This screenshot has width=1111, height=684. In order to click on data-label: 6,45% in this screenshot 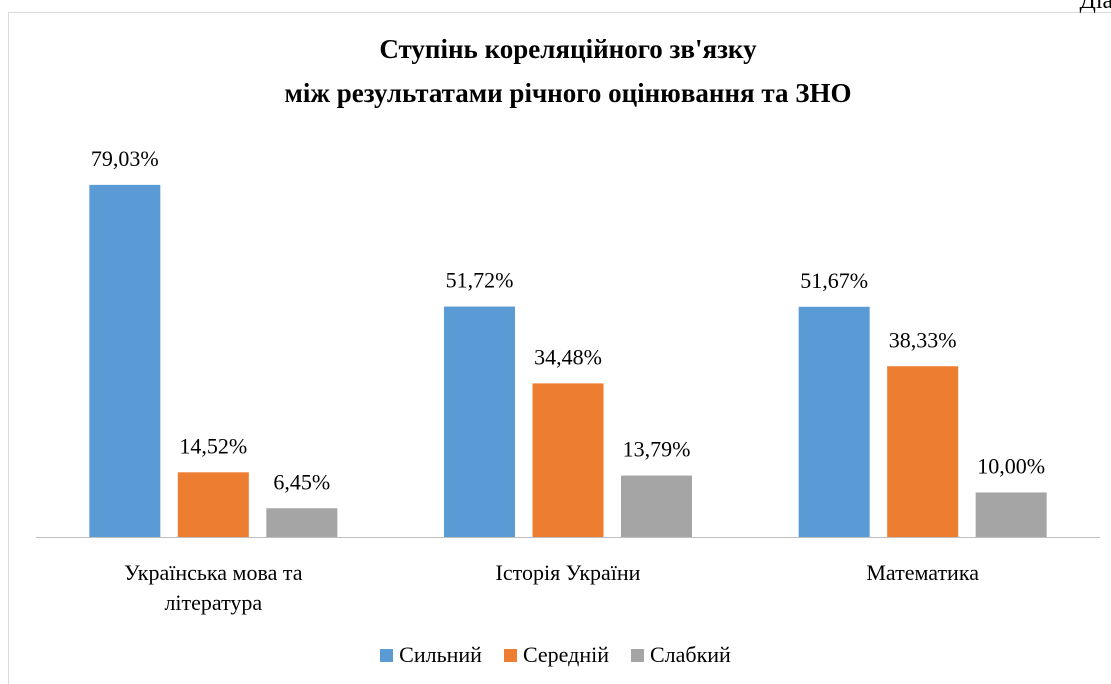, I will do `click(301, 481)`.